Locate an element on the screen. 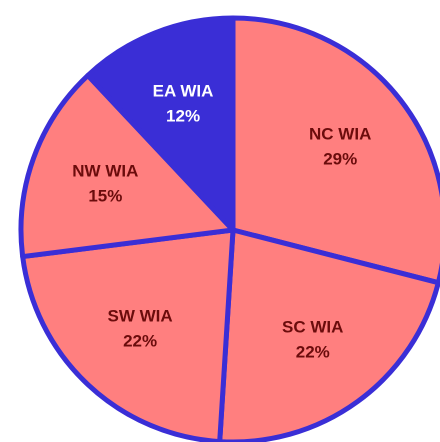  slice-label: NW WIA is located at coordinates (105, 171).